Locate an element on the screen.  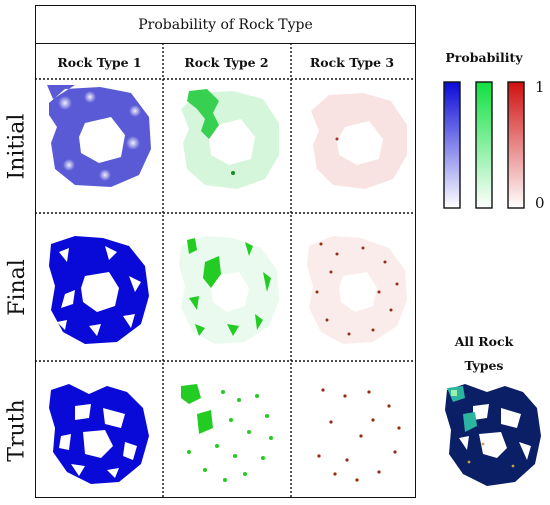
figure-title: Probability of Rock Type is located at coordinates (225, 25).